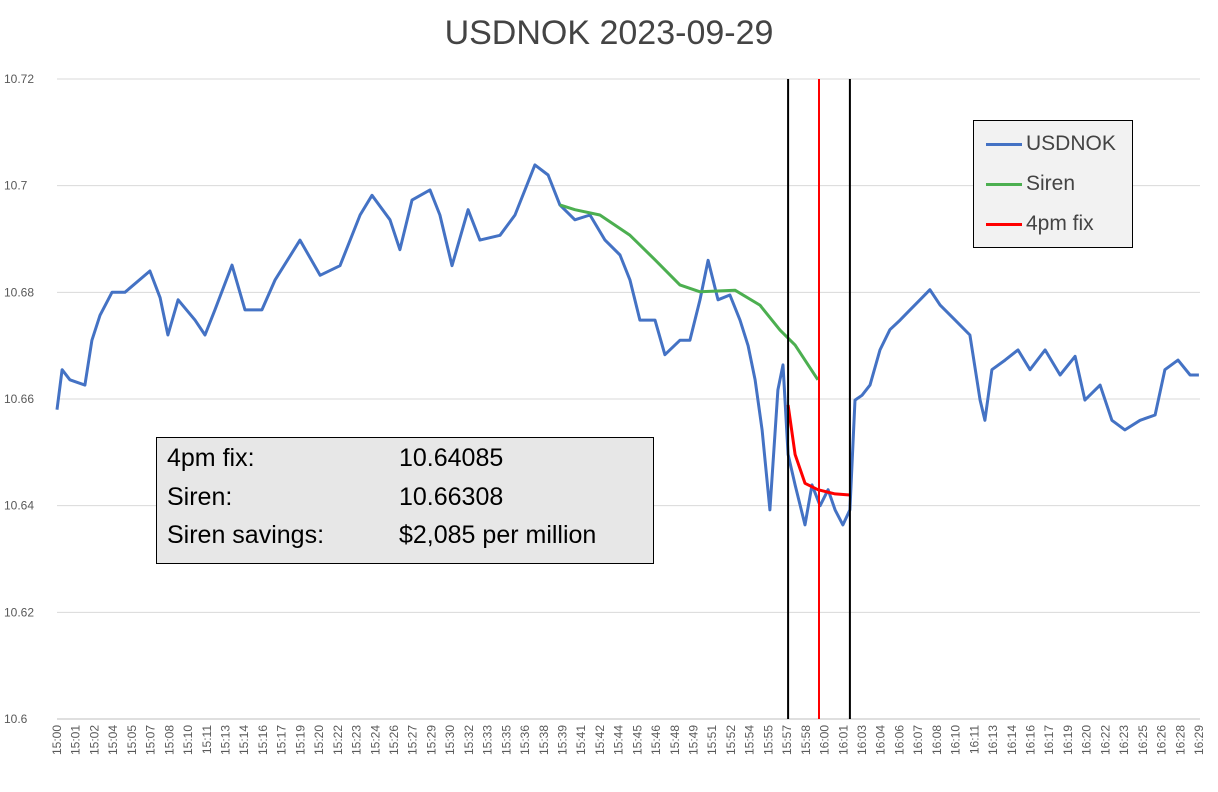  What do you see at coordinates (1071, 143) in the screenshot?
I see `legend-label: USDNOK` at bounding box center [1071, 143].